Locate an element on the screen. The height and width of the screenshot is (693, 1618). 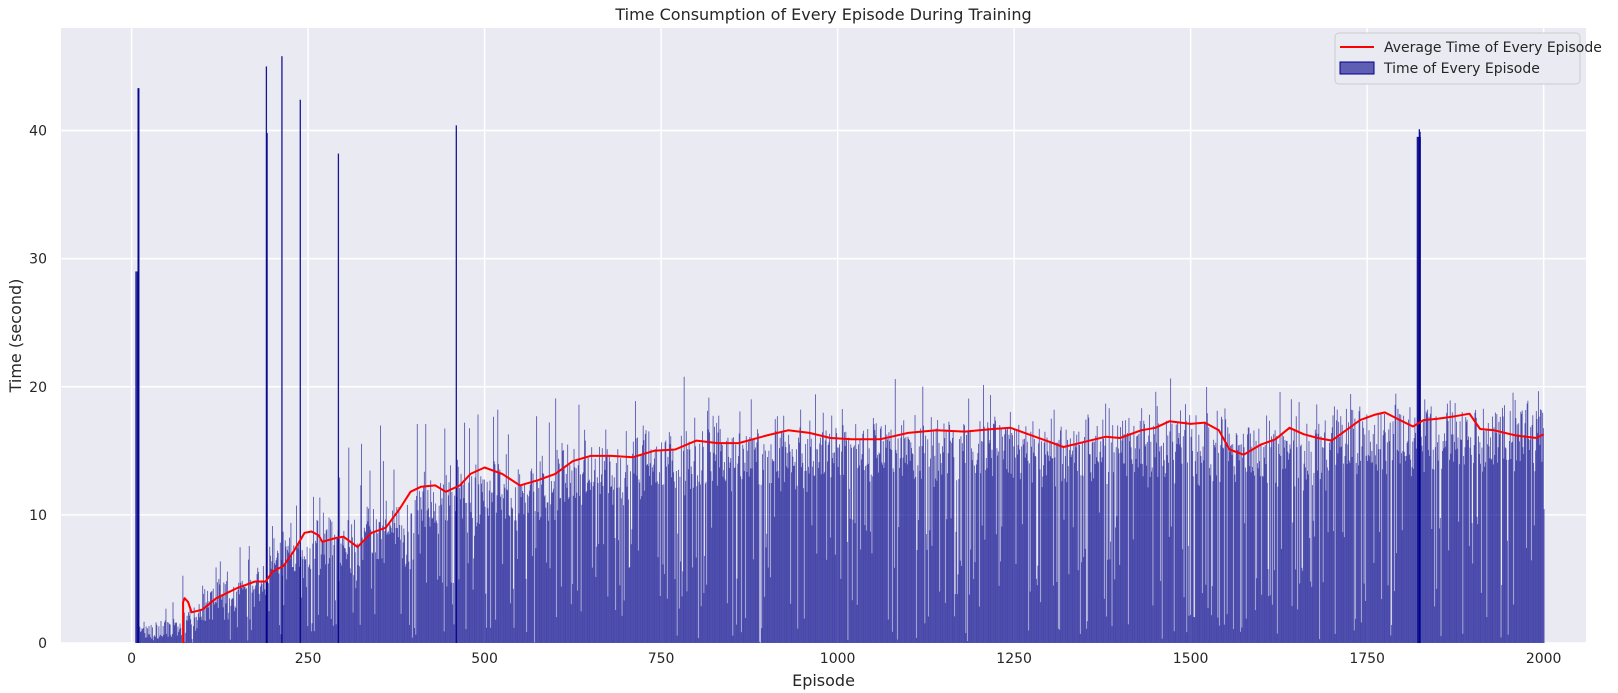
episode-bar-spike is located at coordinates (1419, 386).